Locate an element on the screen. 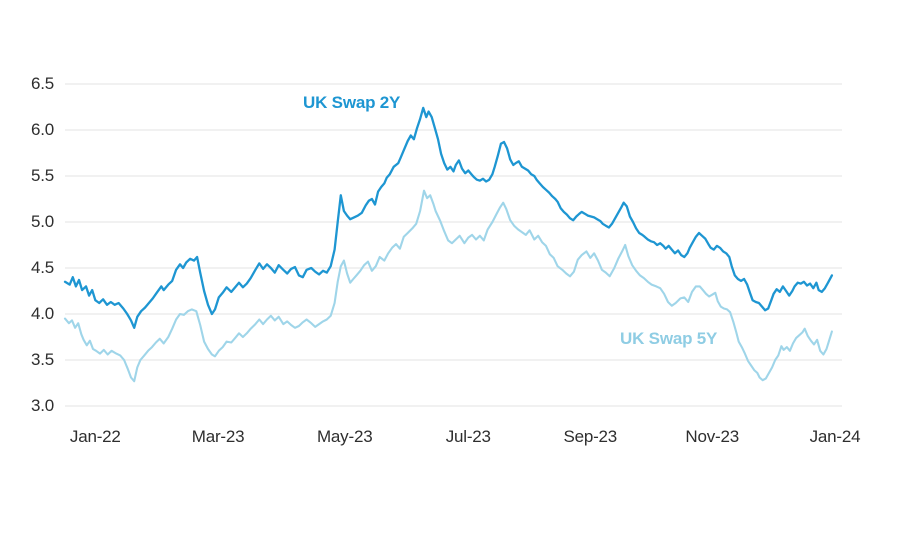 The width and height of the screenshot is (900, 540). x-axis-tick-label: Jan-22 is located at coordinates (95, 436).